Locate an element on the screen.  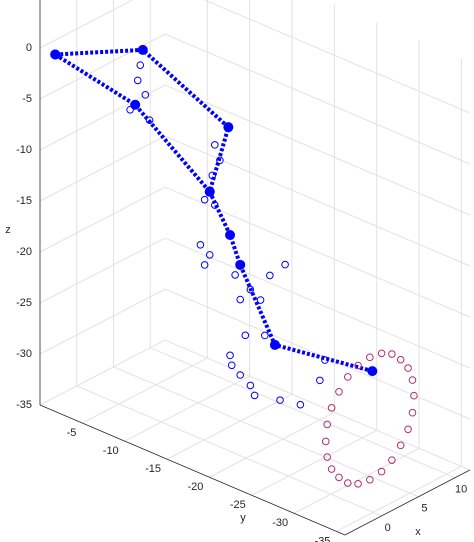
z-tick-label: -25 is located at coordinates (24, 303).